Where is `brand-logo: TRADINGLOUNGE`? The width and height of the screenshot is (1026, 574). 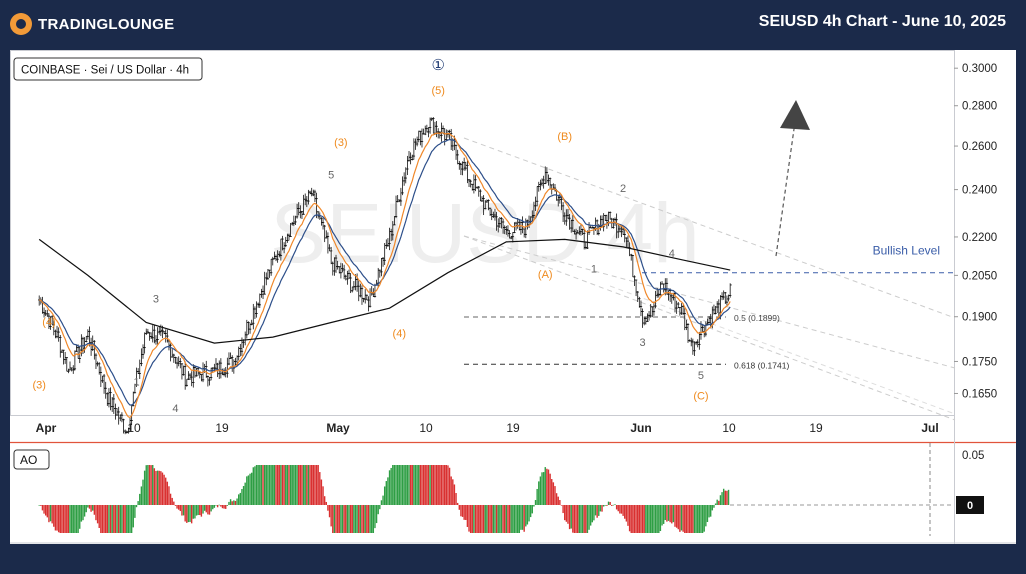 brand-logo: TRADINGLOUNGE is located at coordinates (92, 24).